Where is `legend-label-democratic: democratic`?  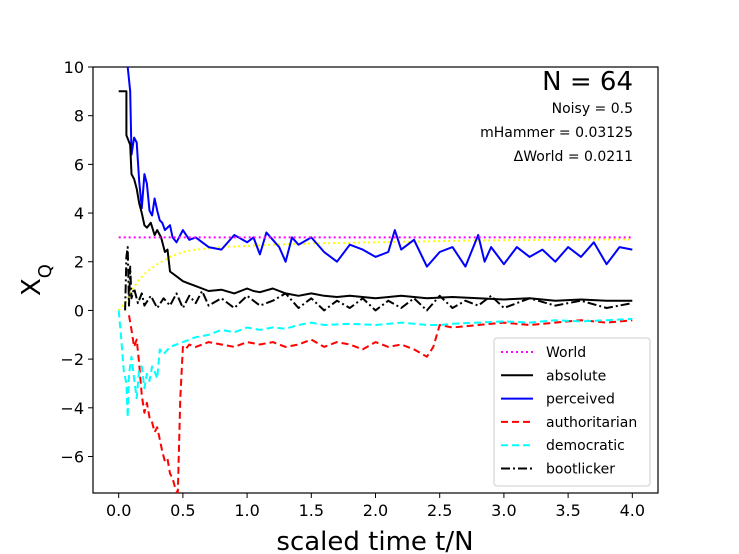
legend-label-democratic: democratic is located at coordinates (585, 446).